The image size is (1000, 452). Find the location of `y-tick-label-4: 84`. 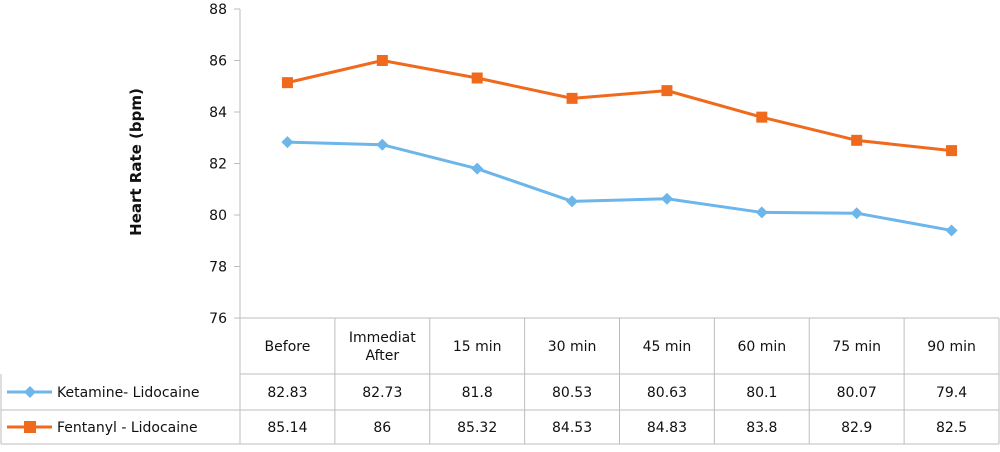

y-tick-label-4: 84 is located at coordinates (218, 113).